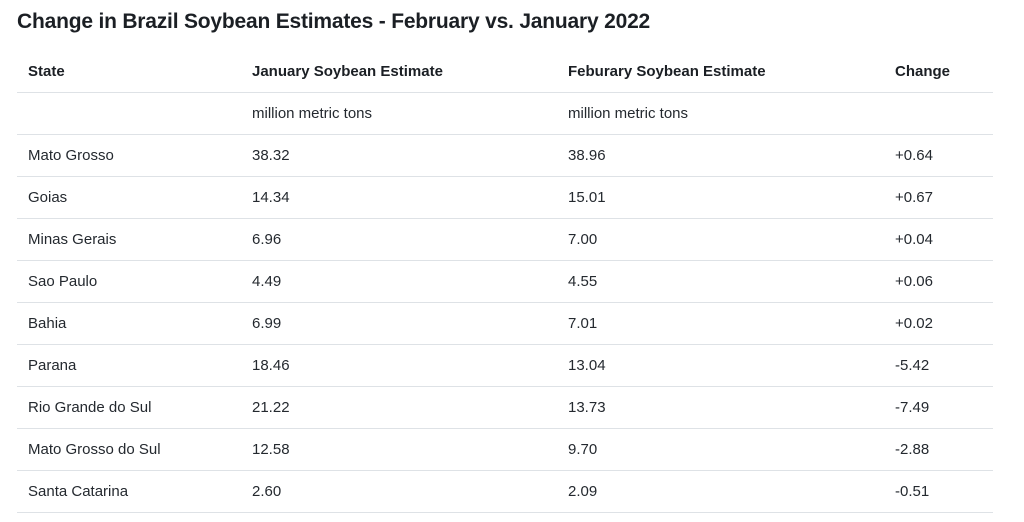  I want to click on cell-february-value: 13.04, so click(720, 365).